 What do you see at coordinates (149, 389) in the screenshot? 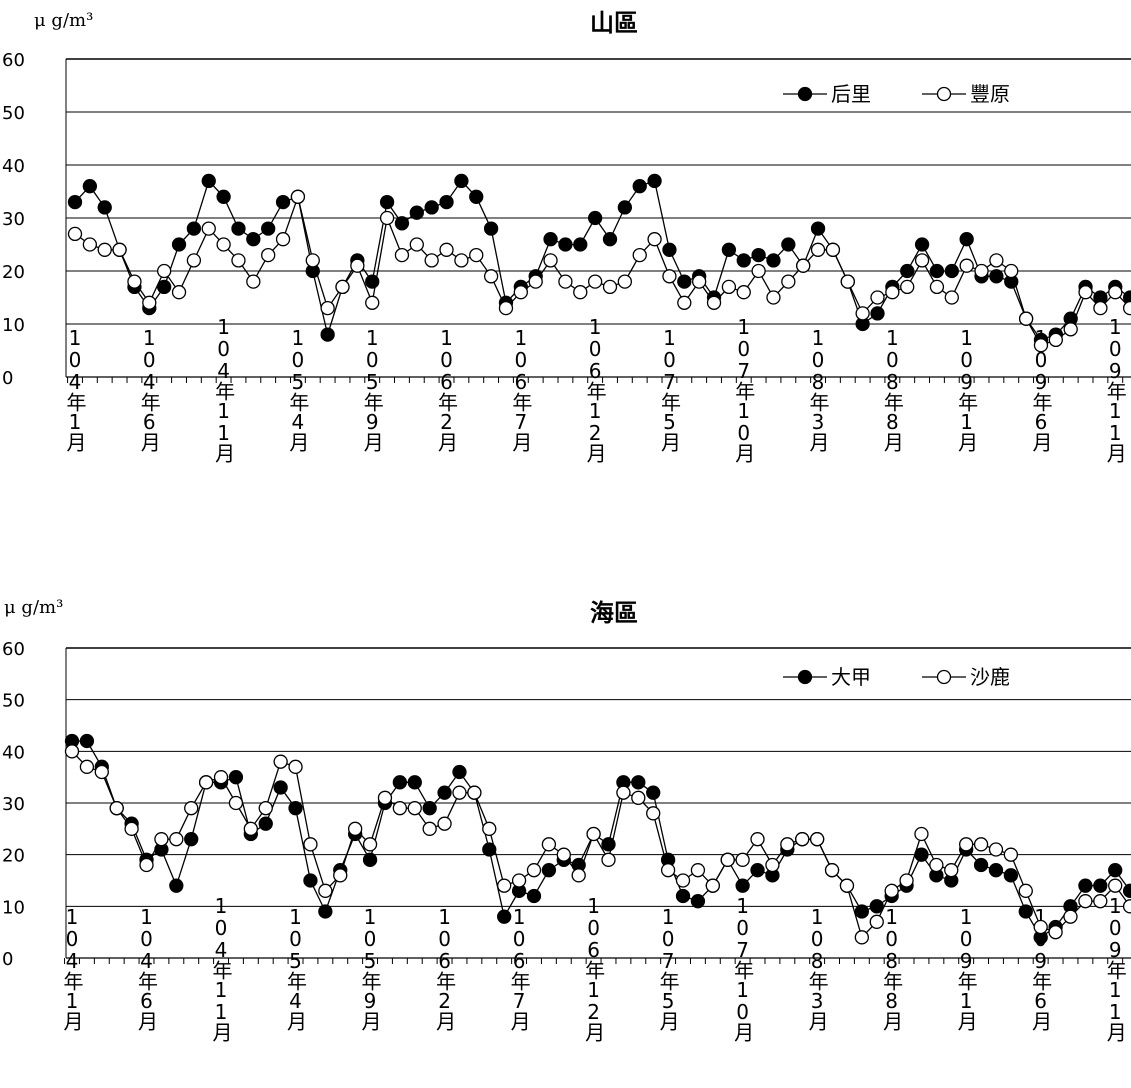
I see `x-tick-label: 104年6月` at bounding box center [149, 389].